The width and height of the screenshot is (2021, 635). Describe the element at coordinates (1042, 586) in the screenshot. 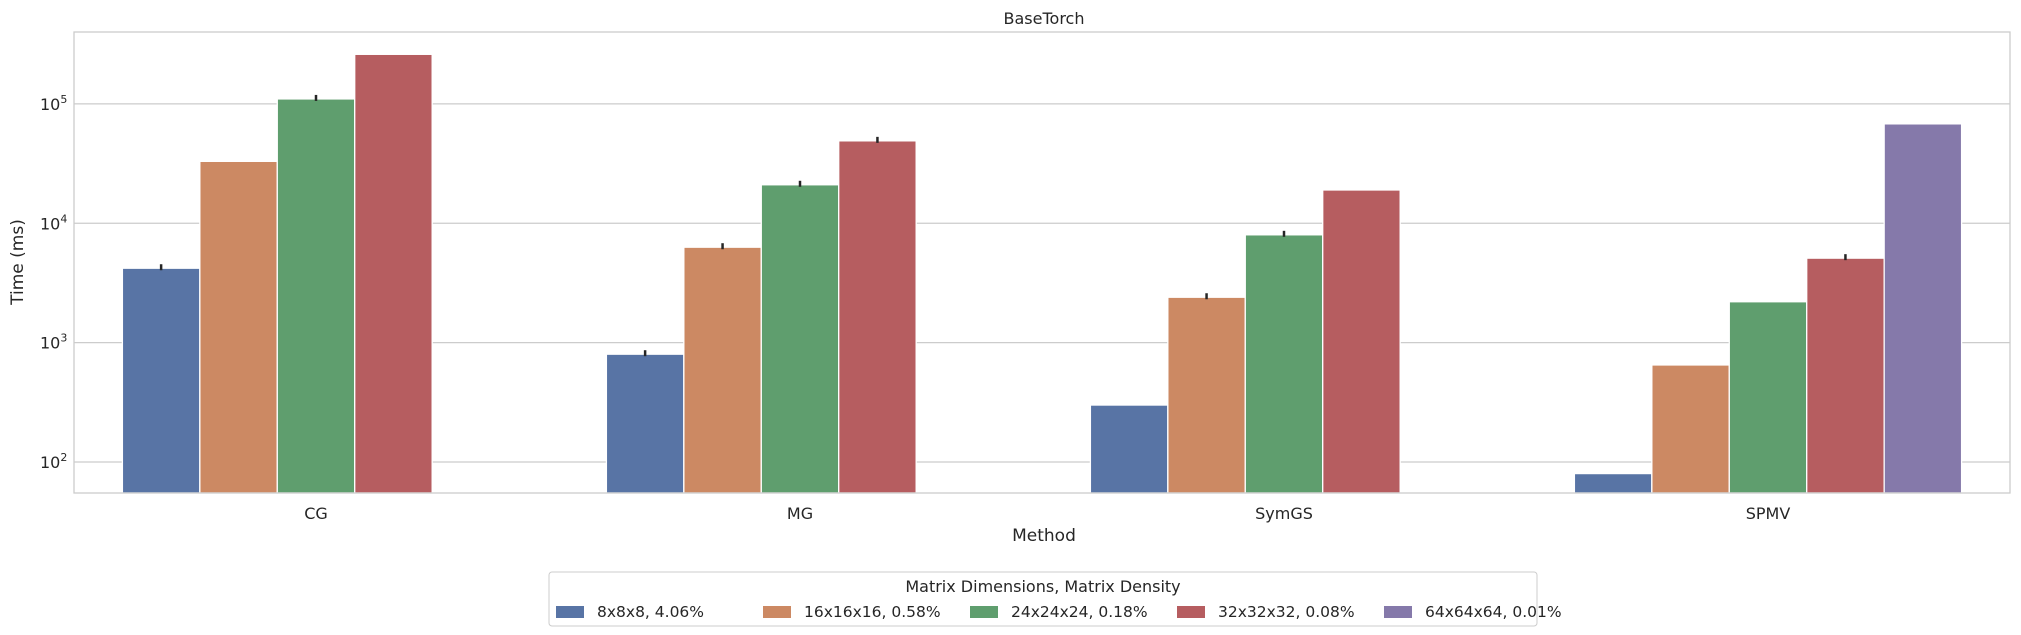

I see `legend-title: Matrix Dimensions, Matrix Density` at that location.